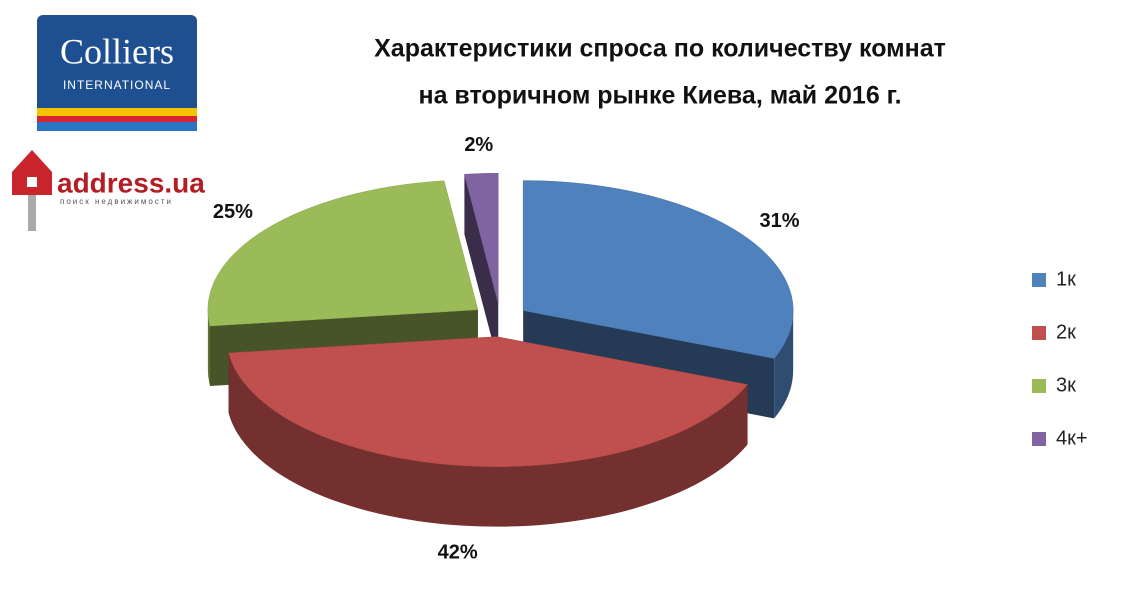  Describe the element at coordinates (117, 85) in the screenshot. I see `logo-subtext: INTERNATIONAL` at that location.